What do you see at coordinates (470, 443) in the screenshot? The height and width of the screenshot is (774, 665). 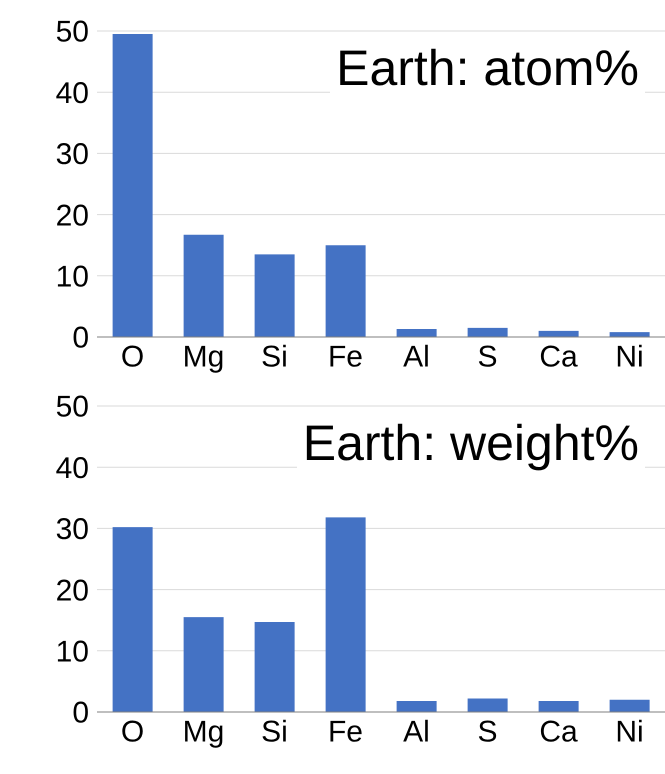 I see `chart-title: Earth: weight%` at bounding box center [470, 443].